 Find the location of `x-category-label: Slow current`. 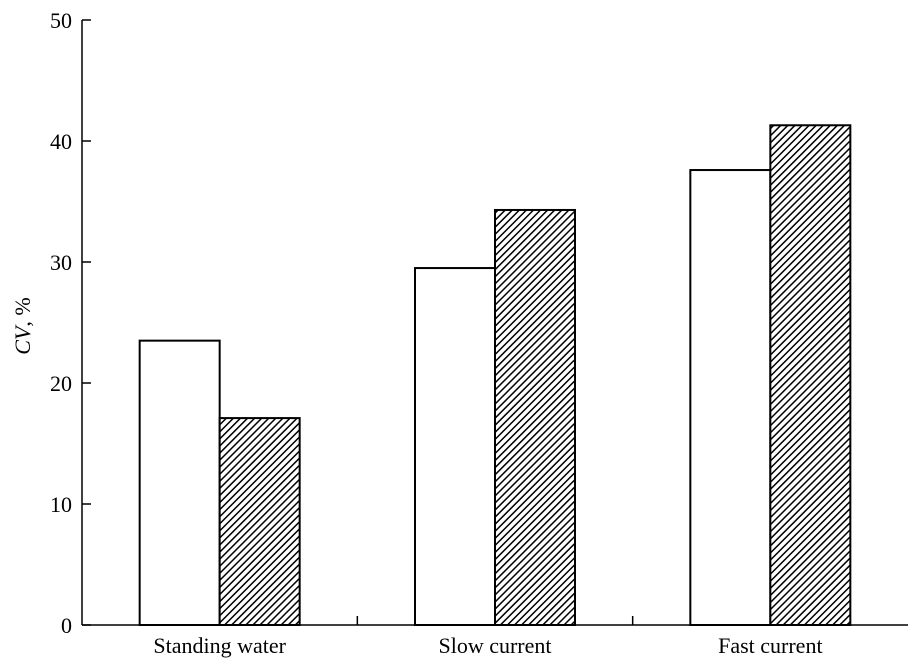

x-category-label: Slow current is located at coordinates (494, 645).